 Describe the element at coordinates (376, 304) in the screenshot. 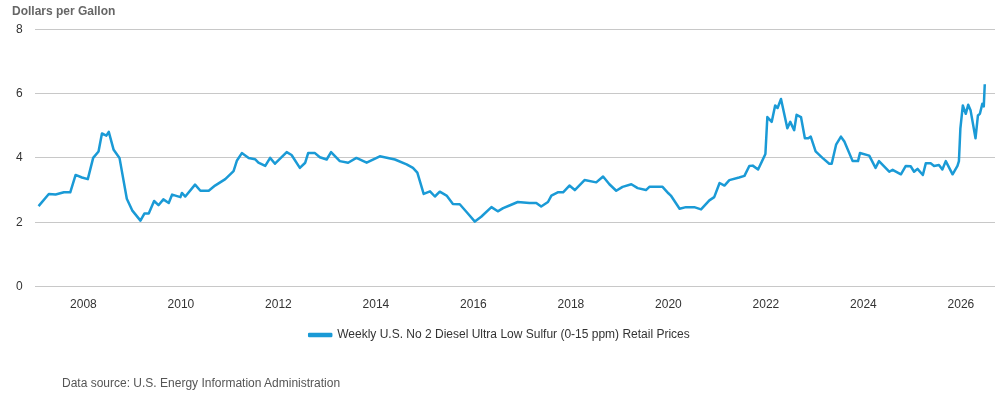

I see `x-tick-label: 2014` at that location.